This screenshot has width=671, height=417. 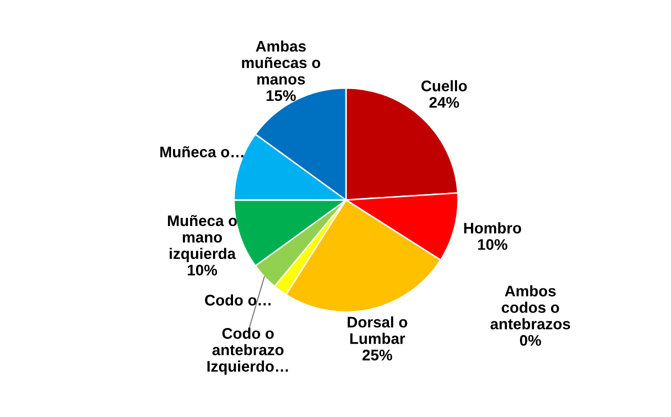 What do you see at coordinates (281, 96) in the screenshot?
I see `data-label: 15%` at bounding box center [281, 96].